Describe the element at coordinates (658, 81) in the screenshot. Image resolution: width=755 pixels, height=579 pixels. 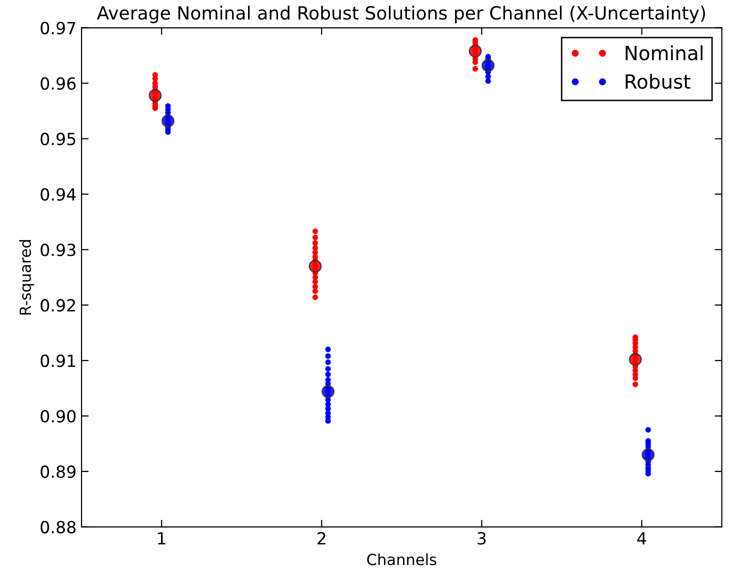
I see `legend-label: Robust` at that location.